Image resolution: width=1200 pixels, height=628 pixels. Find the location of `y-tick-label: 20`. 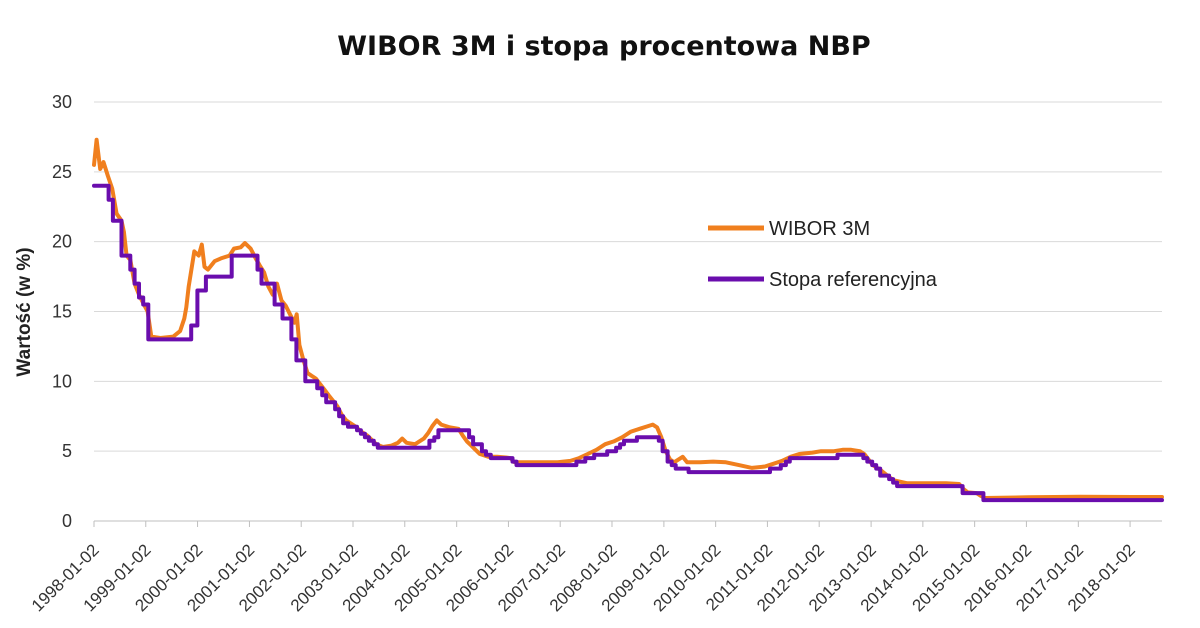

y-tick-label: 20 is located at coordinates (62, 242).